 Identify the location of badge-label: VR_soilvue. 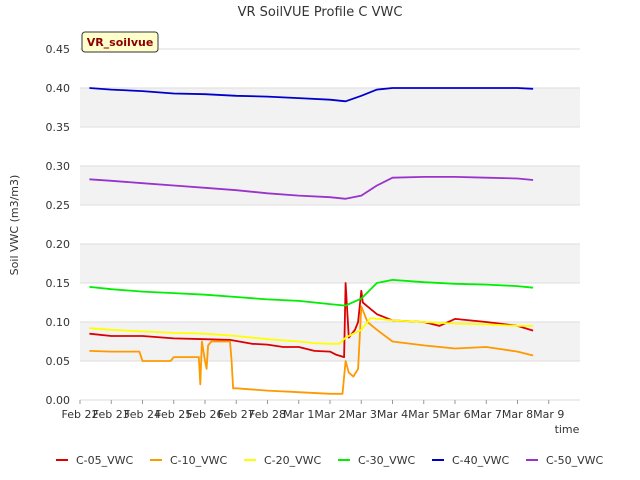
(120, 42).